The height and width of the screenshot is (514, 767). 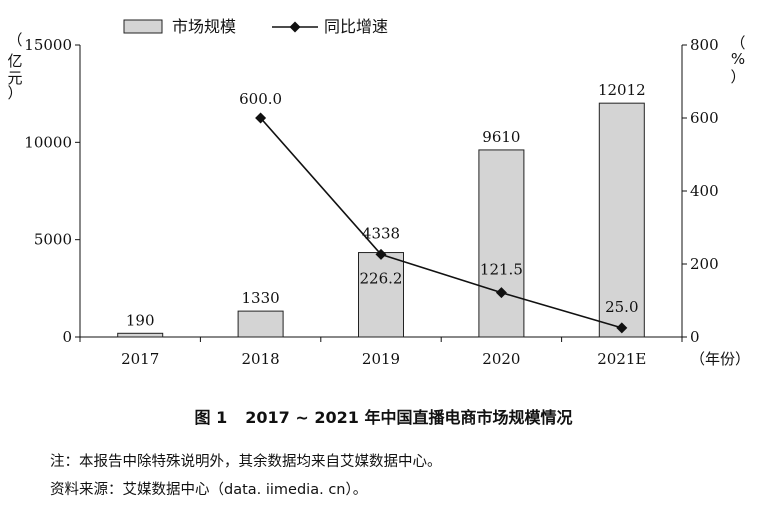 What do you see at coordinates (261, 298) in the screenshot?
I see `bar-value-label: 1330` at bounding box center [261, 298].